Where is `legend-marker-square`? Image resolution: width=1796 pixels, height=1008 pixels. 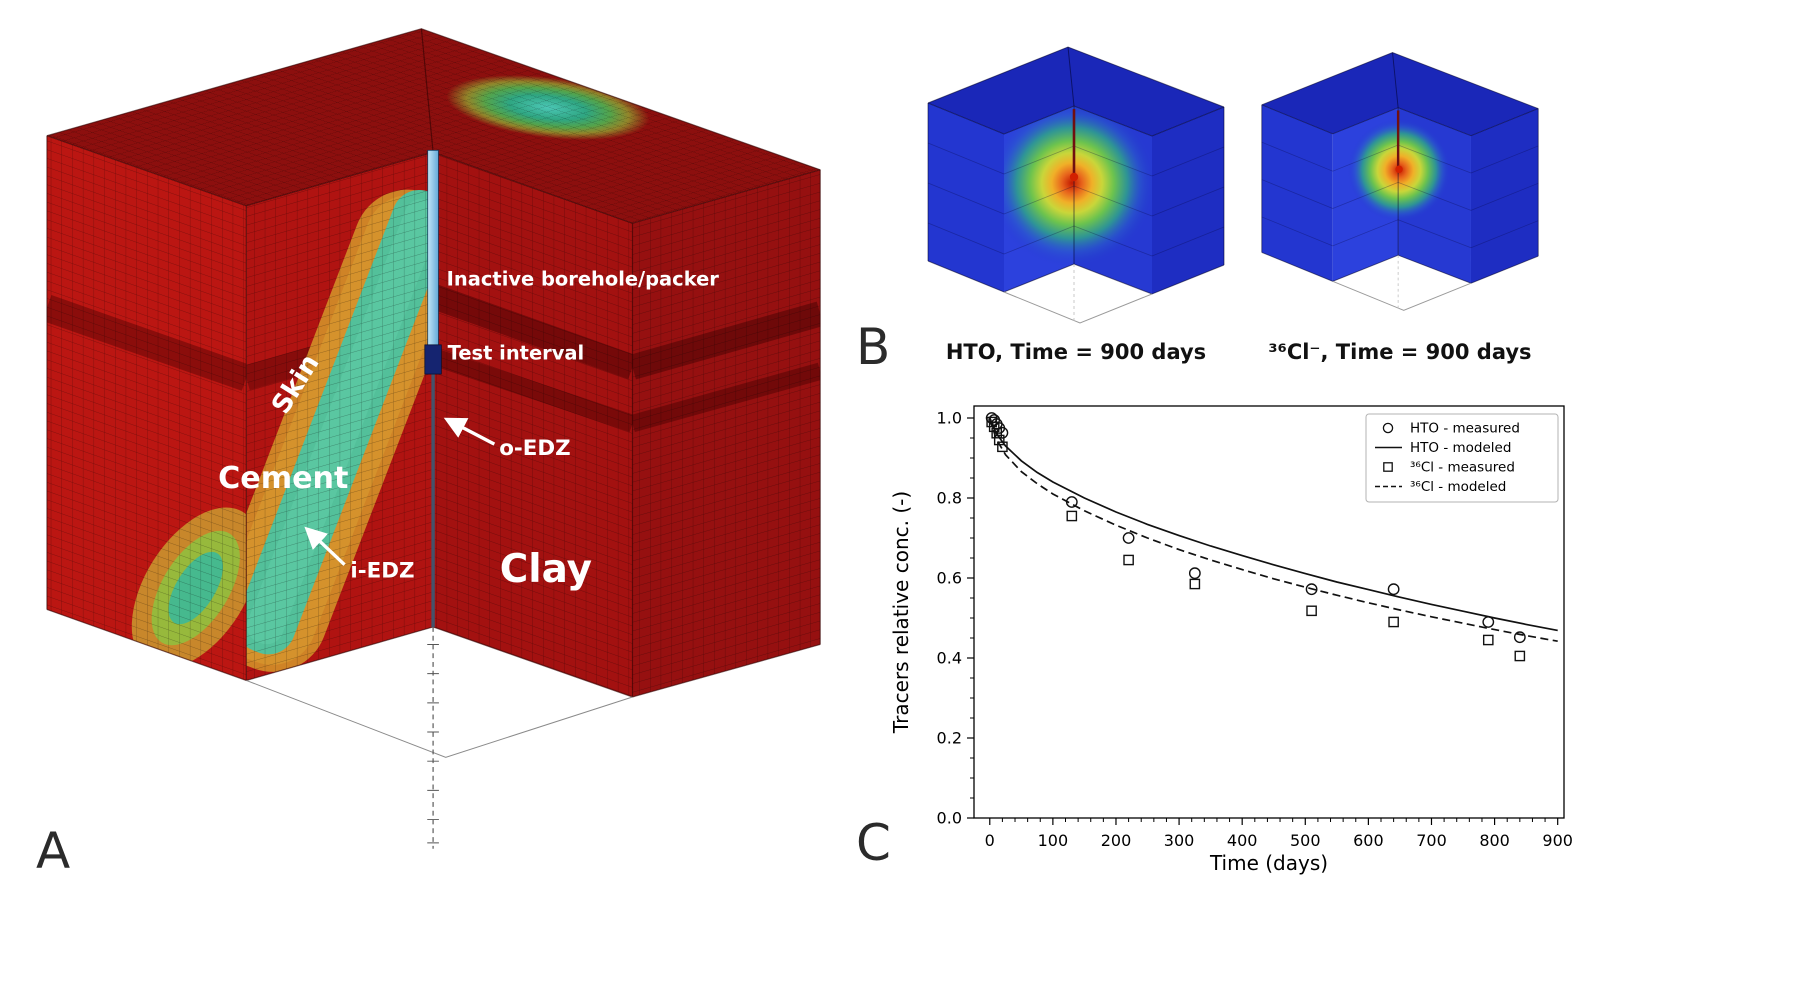
legend-marker-square is located at coordinates (1388, 467).